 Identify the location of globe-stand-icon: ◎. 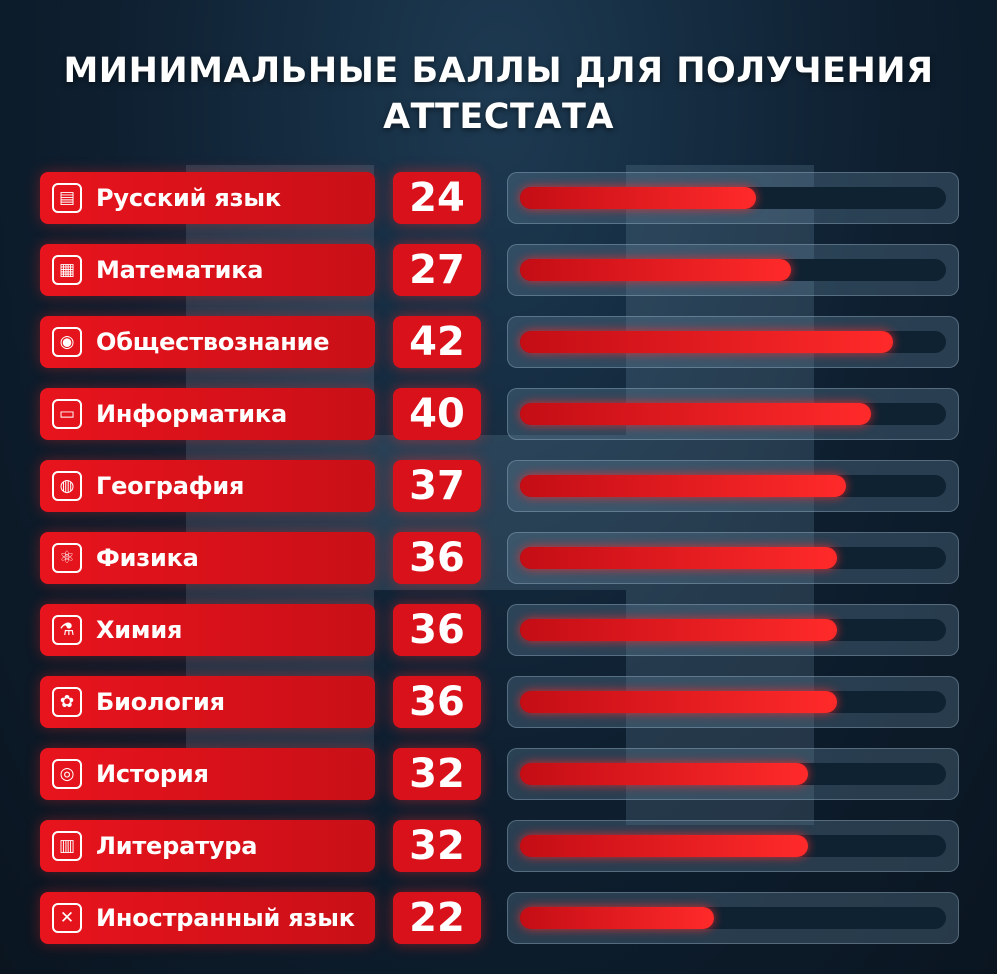
(67, 774).